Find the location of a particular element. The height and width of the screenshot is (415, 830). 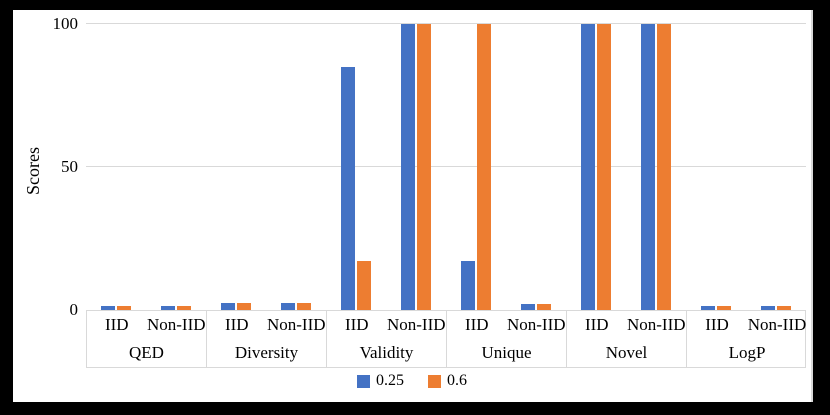

bar-0.6-Diversity-Non-IID is located at coordinates (304, 306).